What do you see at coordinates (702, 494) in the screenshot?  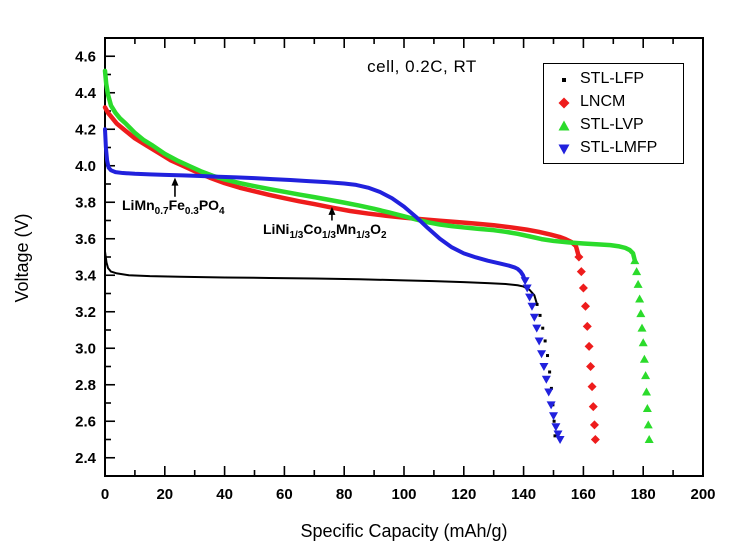 I see `svg-text: 200` at bounding box center [702, 494].